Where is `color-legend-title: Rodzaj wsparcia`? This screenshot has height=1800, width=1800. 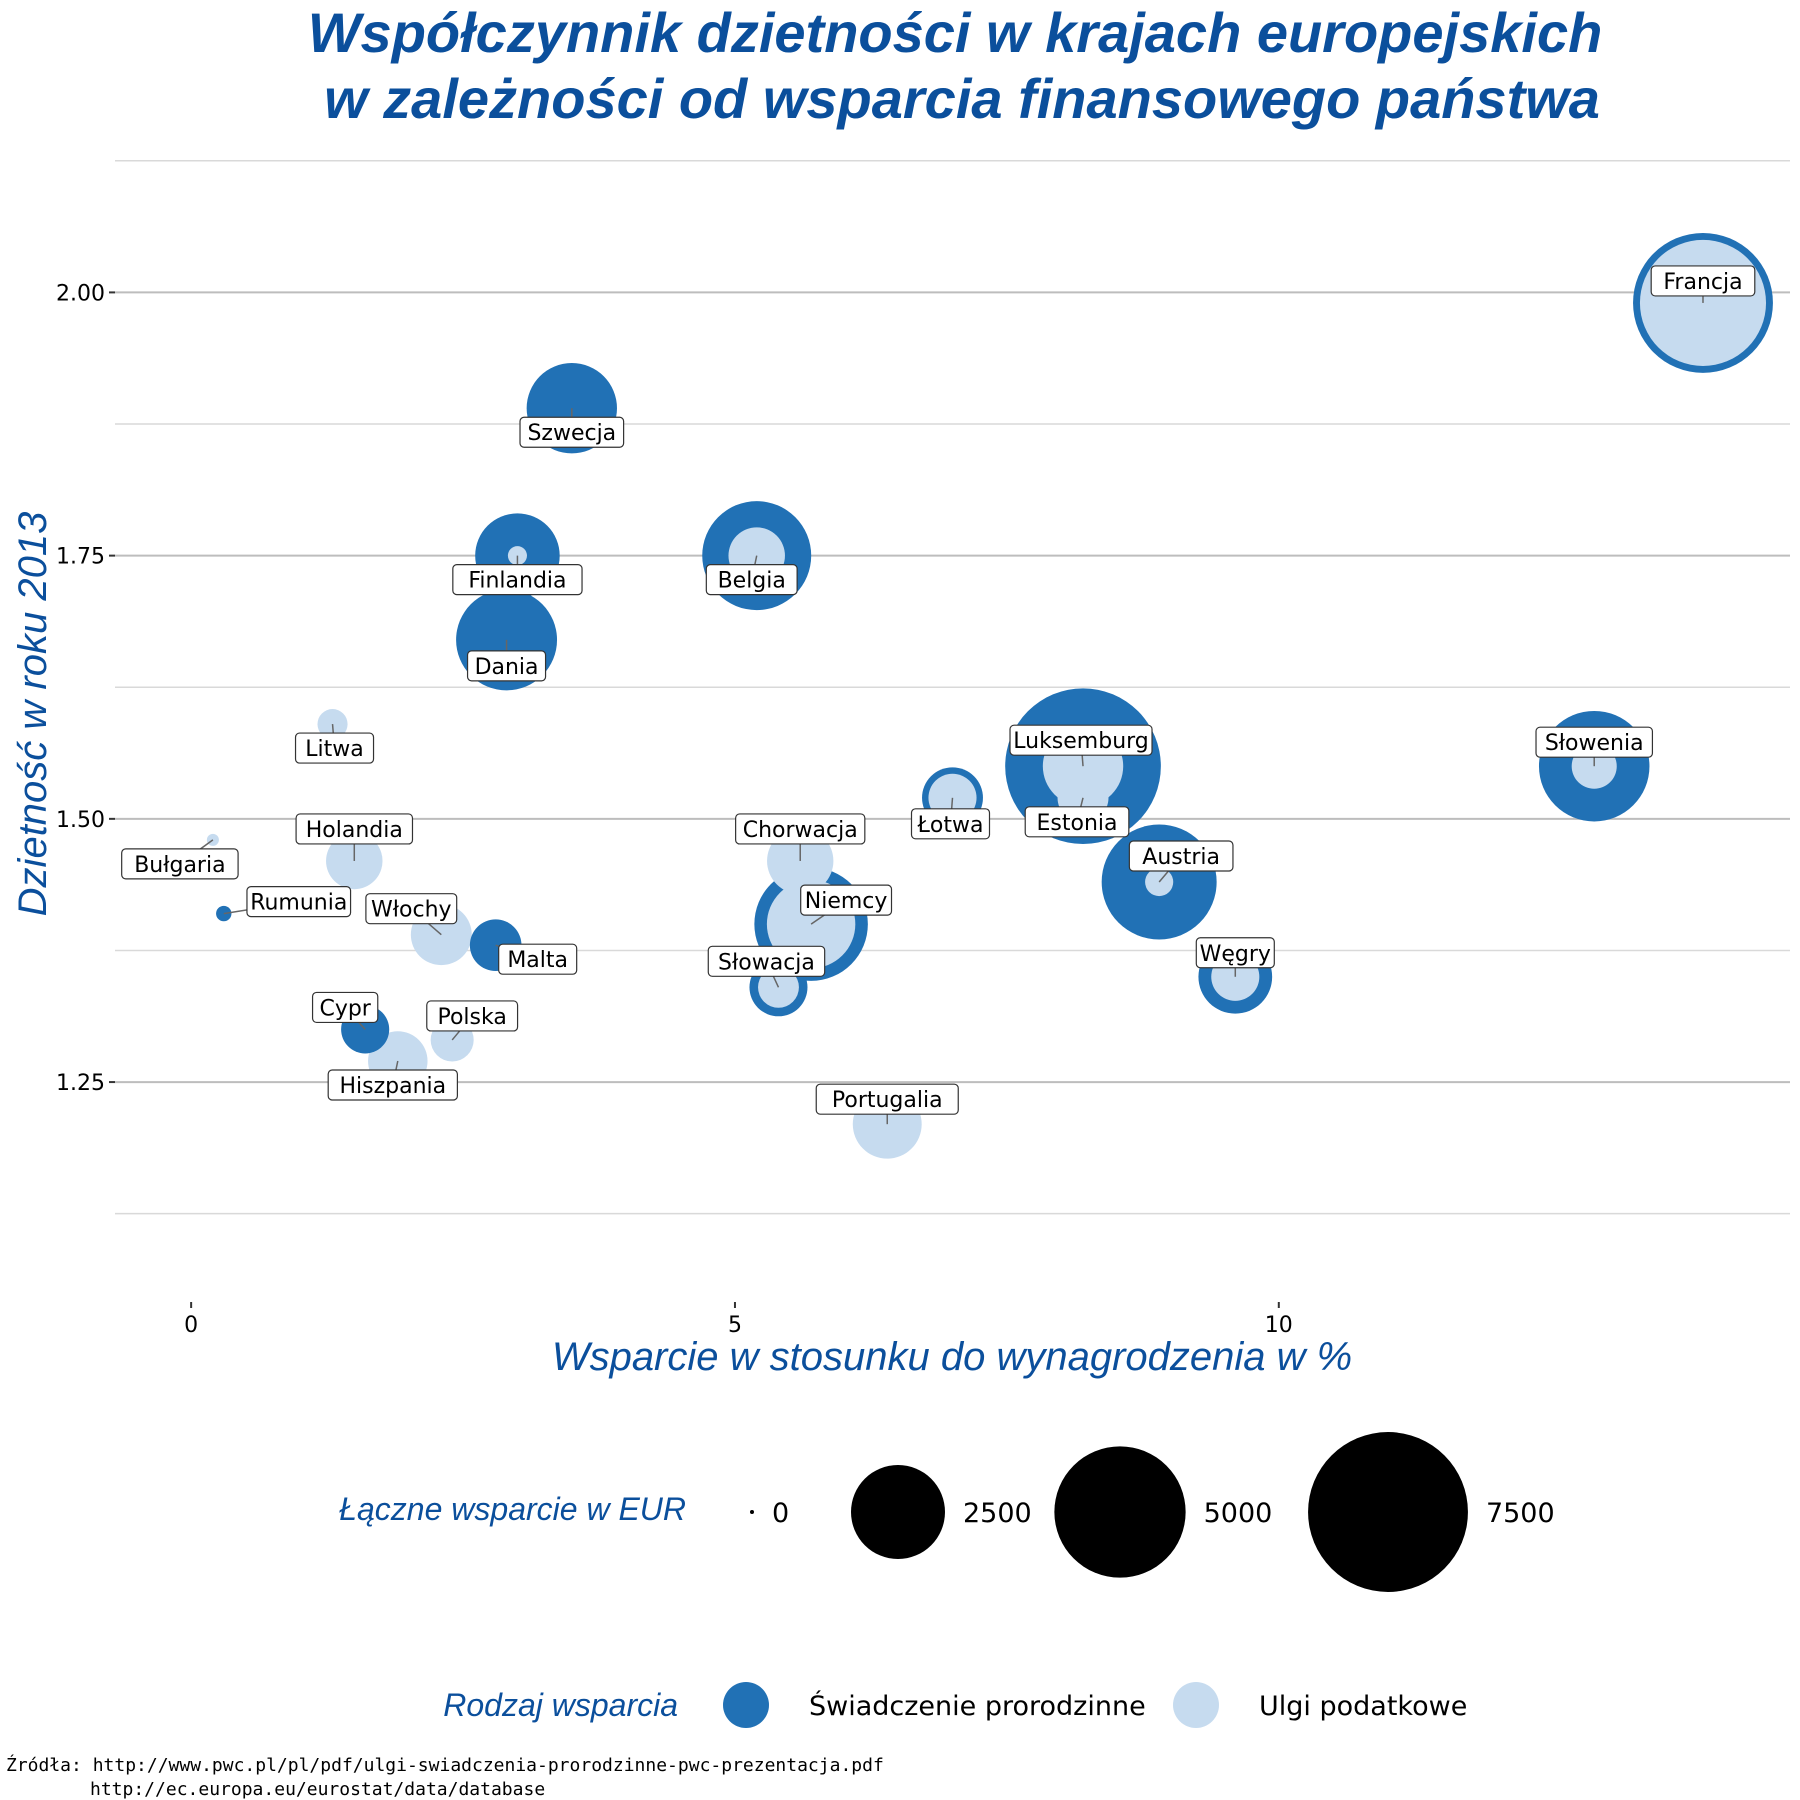 color-legend-title: Rodzaj wsparcia is located at coordinates (560, 1705).